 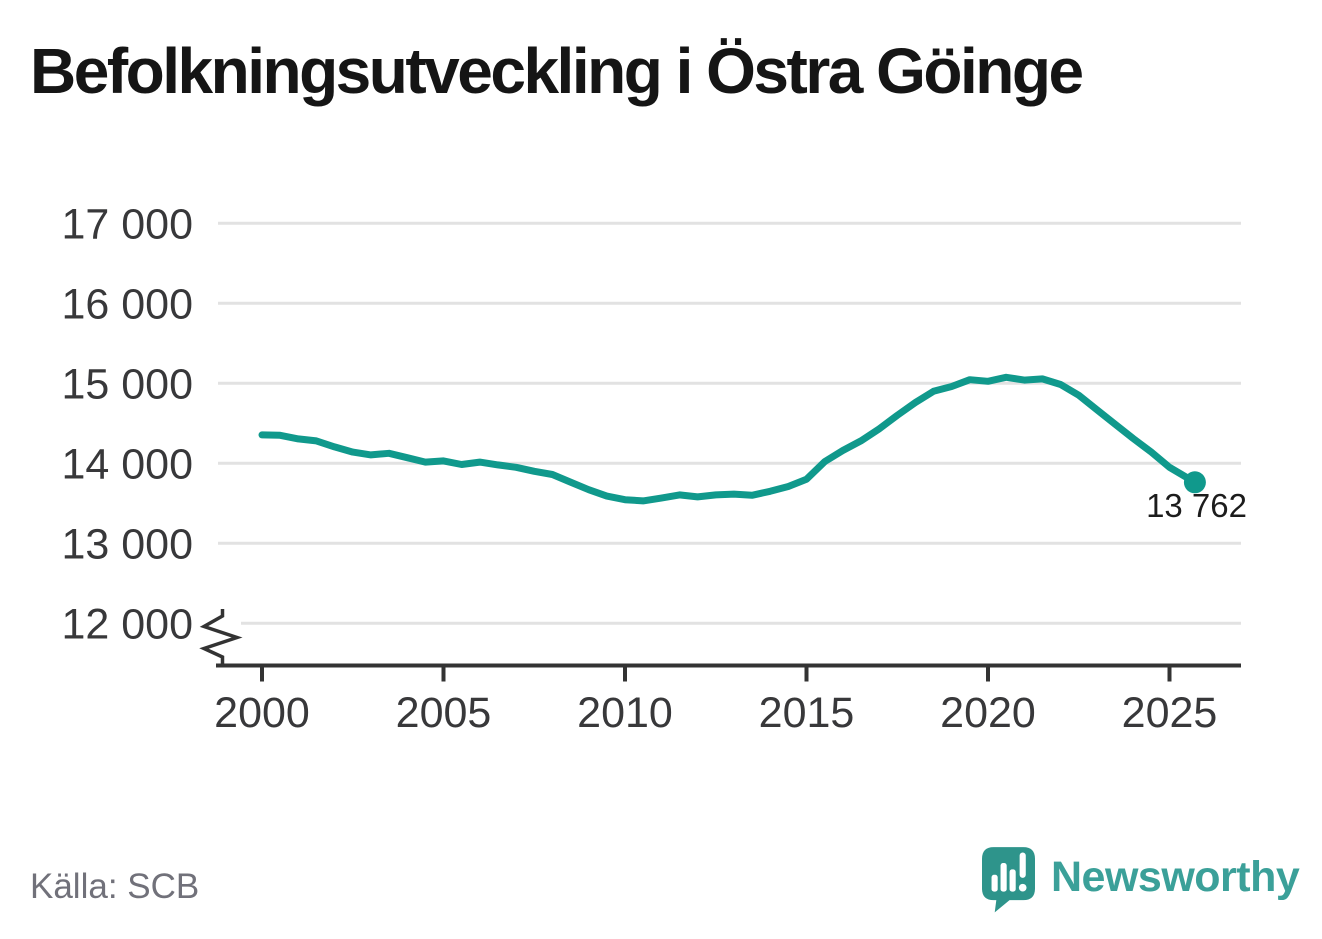 What do you see at coordinates (1196, 505) in the screenshot?
I see `latest-value-label: 13 762` at bounding box center [1196, 505].